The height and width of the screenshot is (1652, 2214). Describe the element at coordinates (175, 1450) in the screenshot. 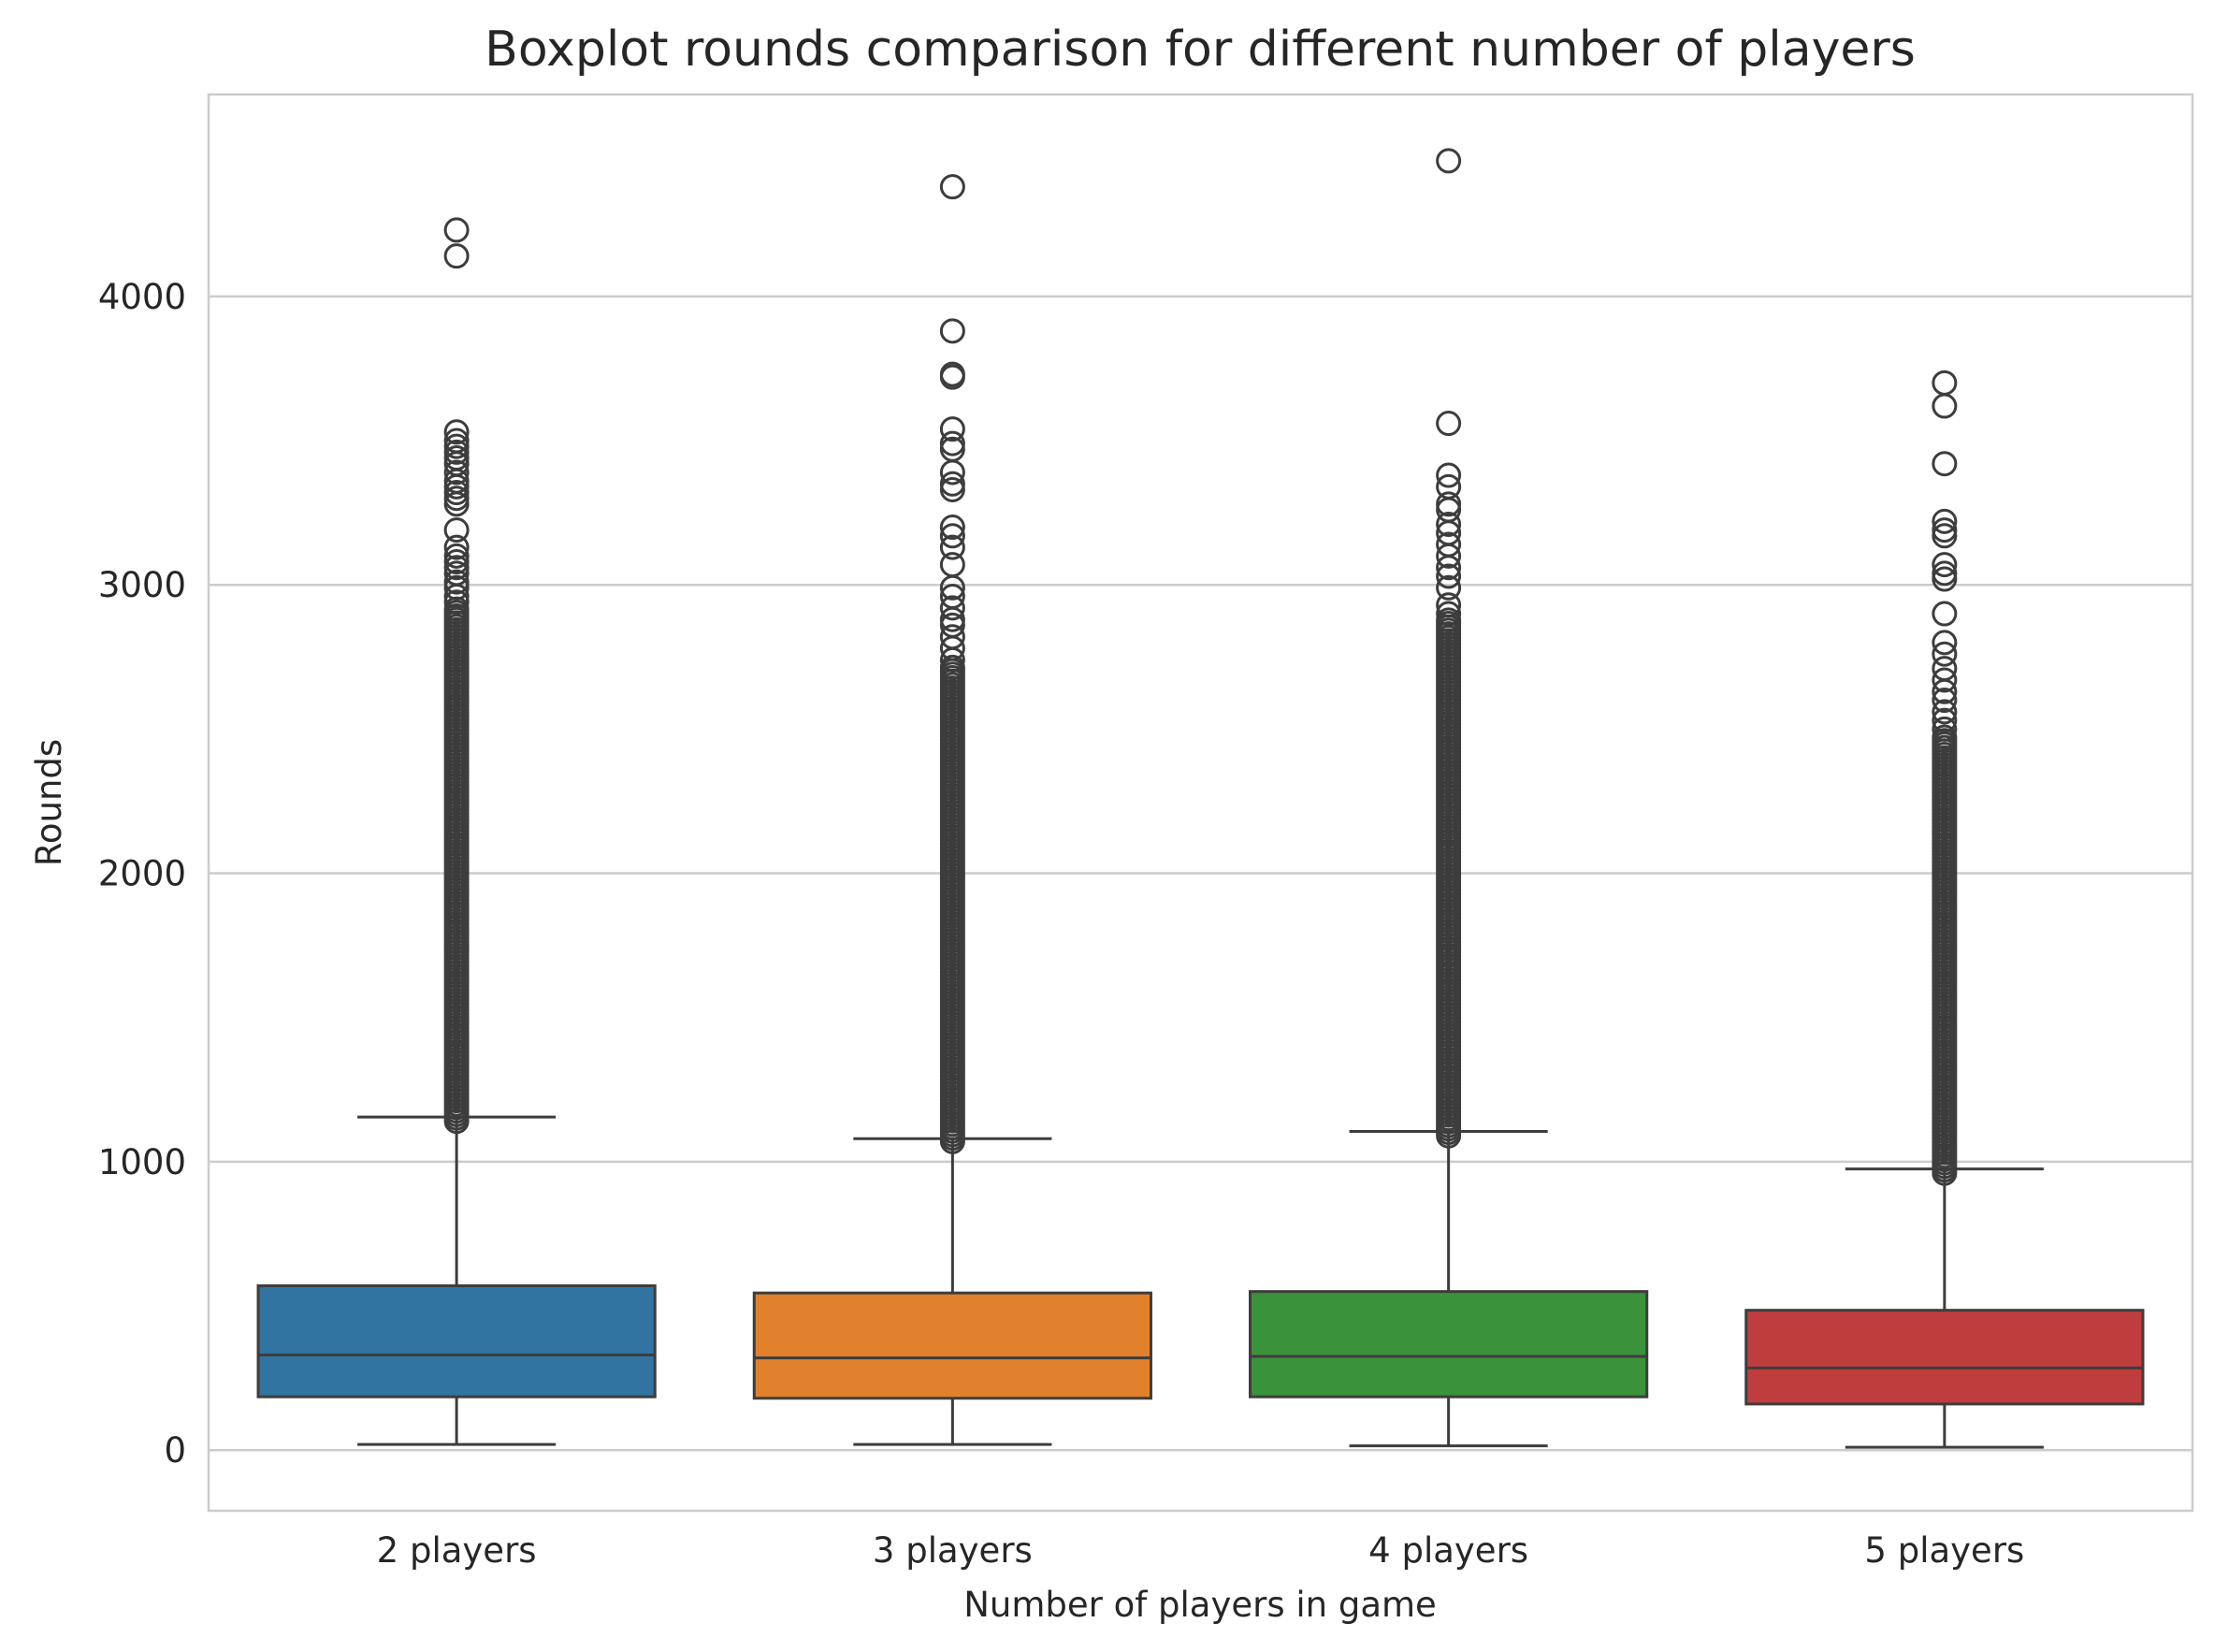

I see `y-tick-label: 0` at that location.